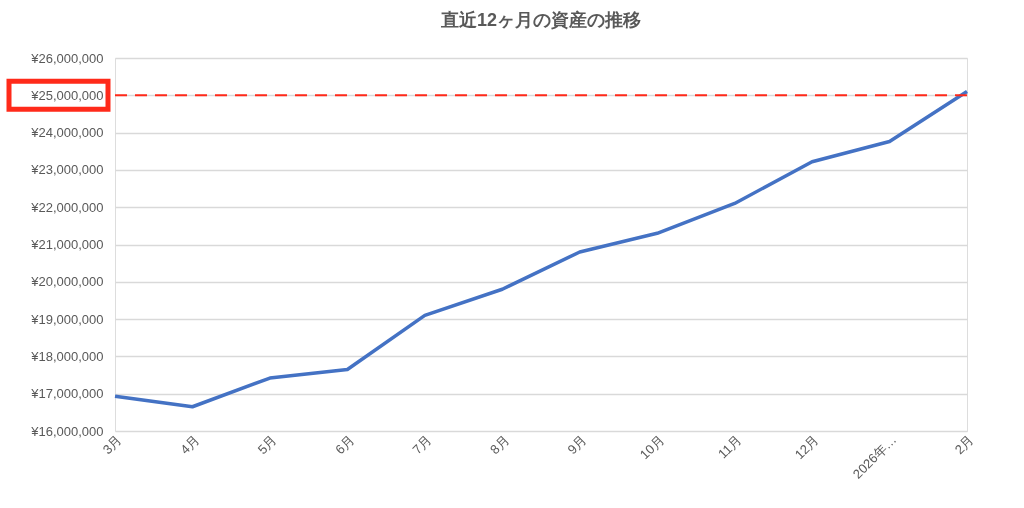 The width and height of the screenshot is (1024, 508). What do you see at coordinates (67, 356) in the screenshot?
I see `y-tick-label: ¥18,000,000` at bounding box center [67, 356].